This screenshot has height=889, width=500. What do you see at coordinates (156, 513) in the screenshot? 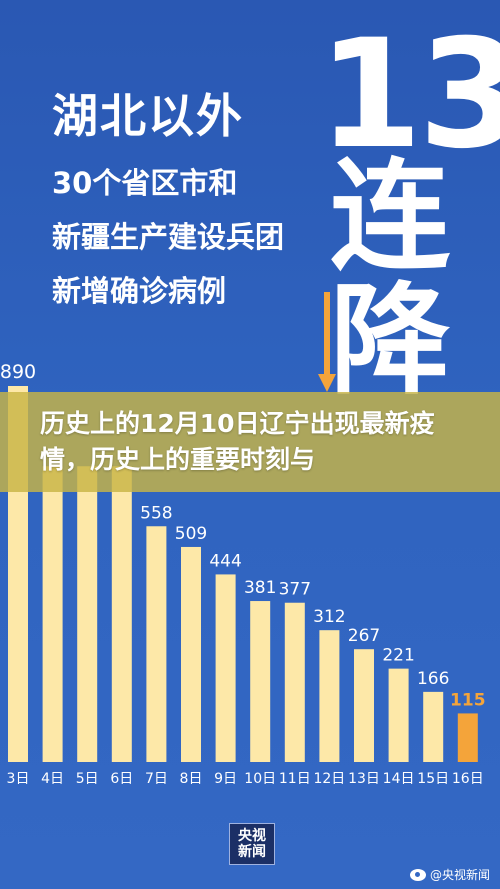
I see `value-label-7日: 558` at bounding box center [156, 513].